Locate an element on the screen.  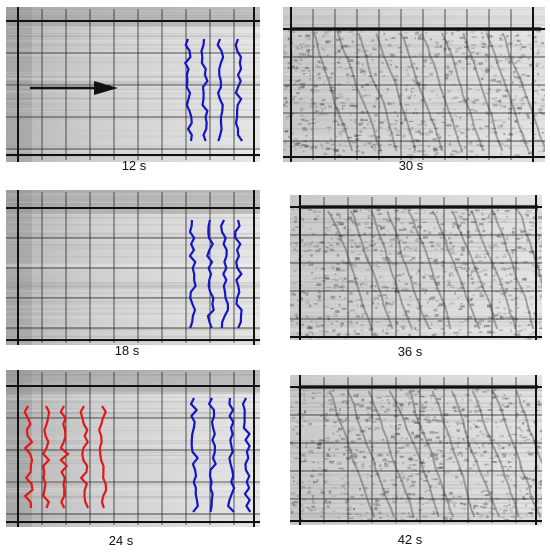
photo-panel-42s is located at coordinates (416, 450).